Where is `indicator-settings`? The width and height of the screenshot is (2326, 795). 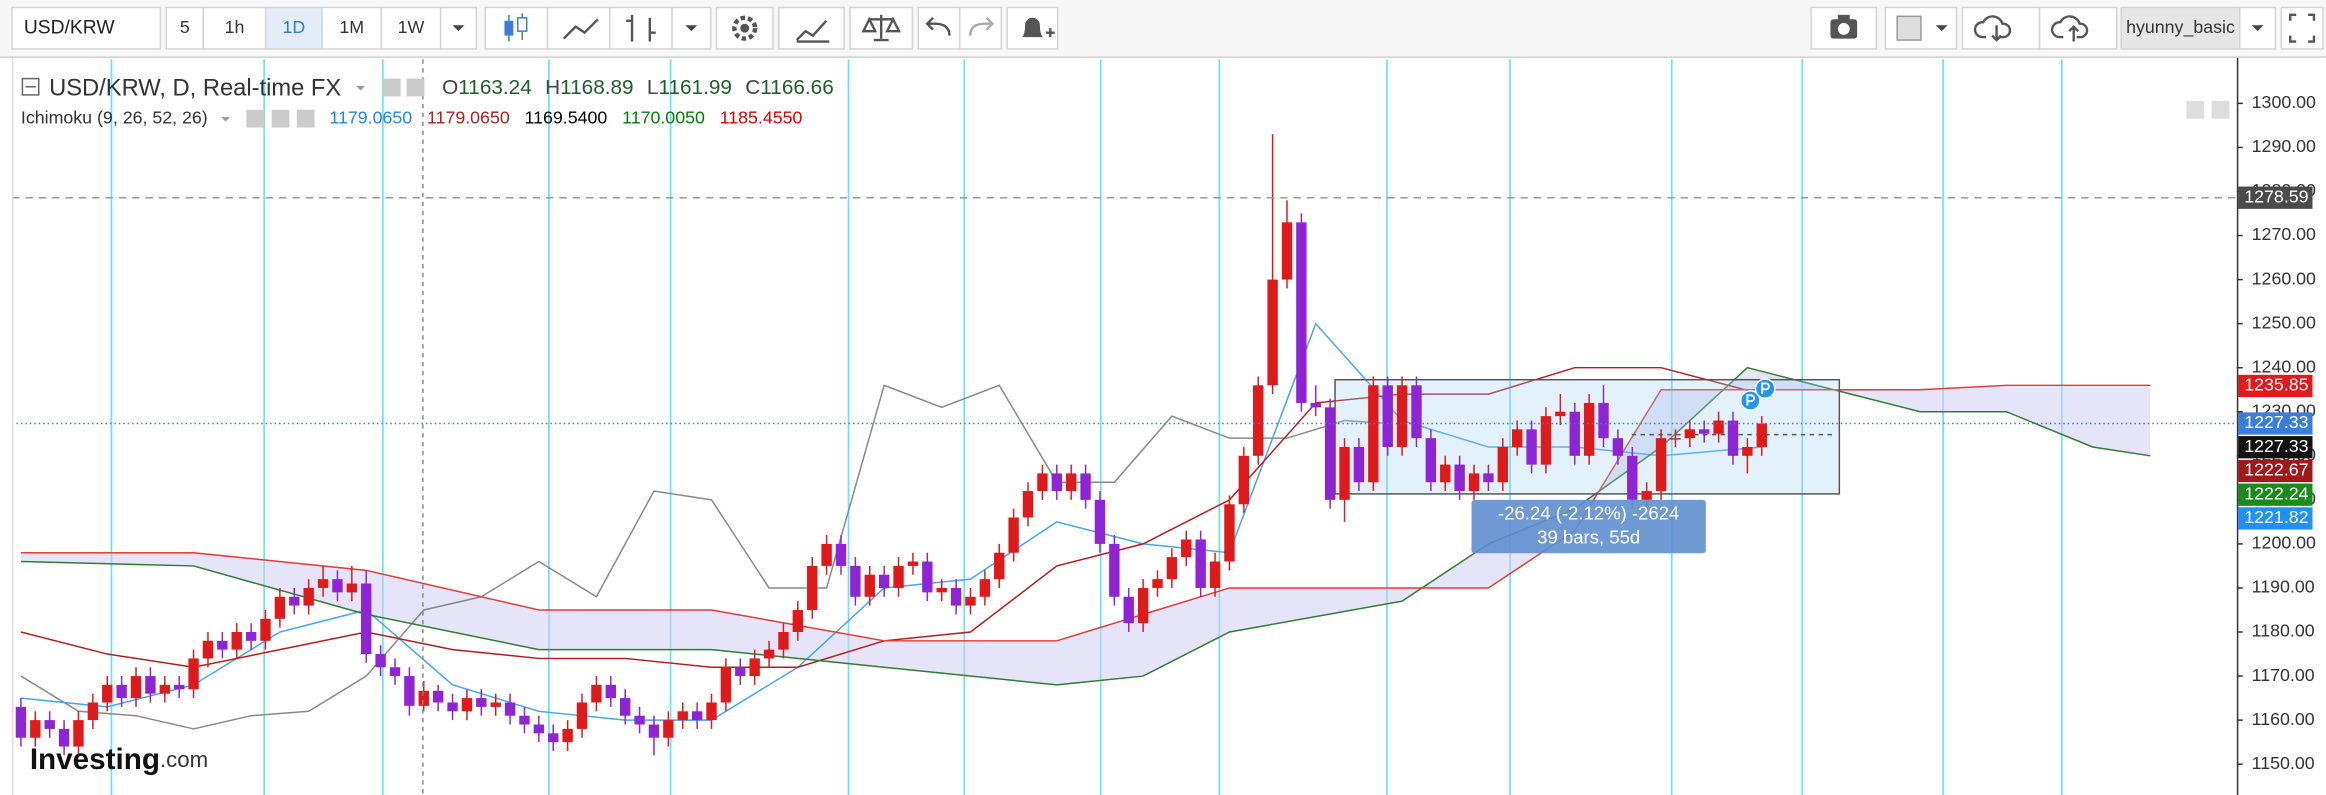
indicator-settings is located at coordinates (280, 118).